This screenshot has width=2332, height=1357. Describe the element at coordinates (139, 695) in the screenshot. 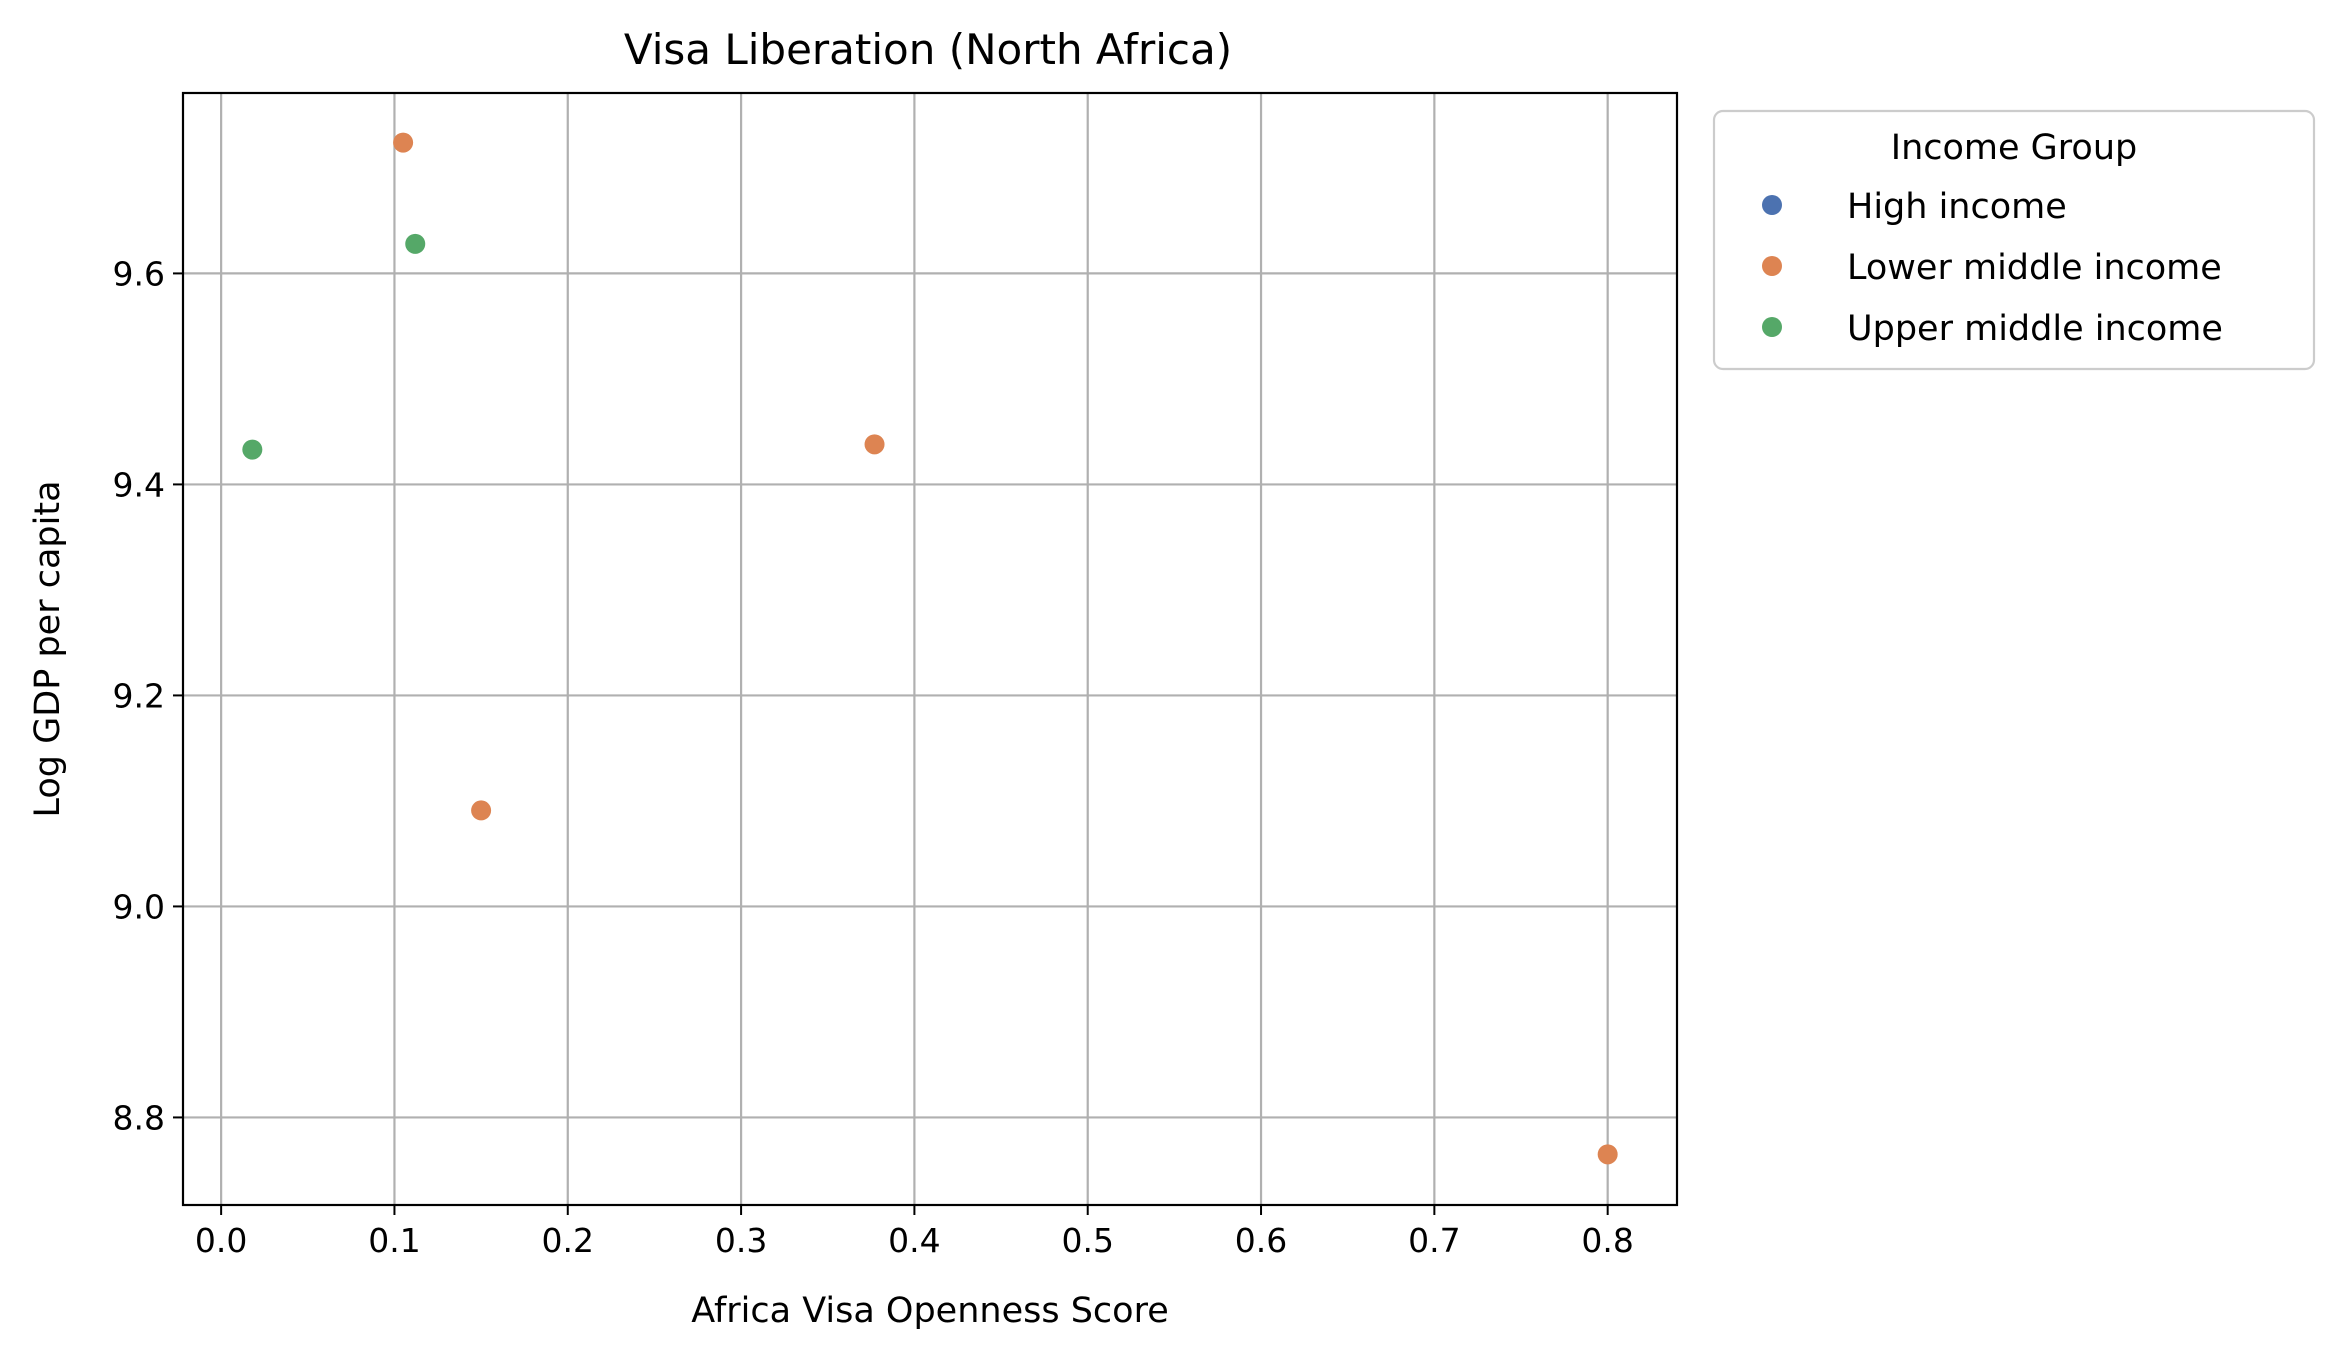

I see `y-tick-label: 9.2` at that location.